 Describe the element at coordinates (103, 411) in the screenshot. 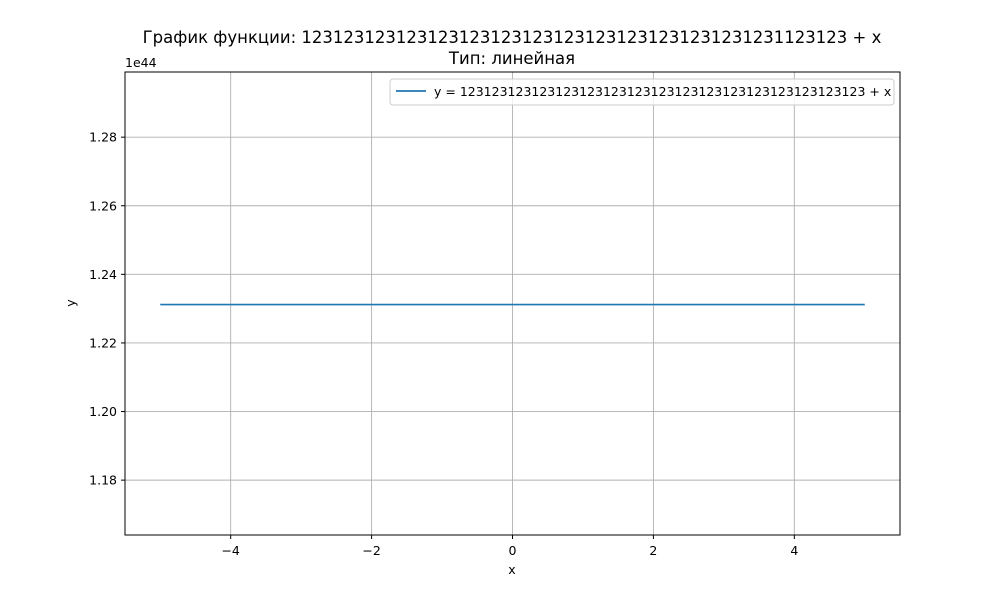

I see `y-tick-label: 1.20` at that location.